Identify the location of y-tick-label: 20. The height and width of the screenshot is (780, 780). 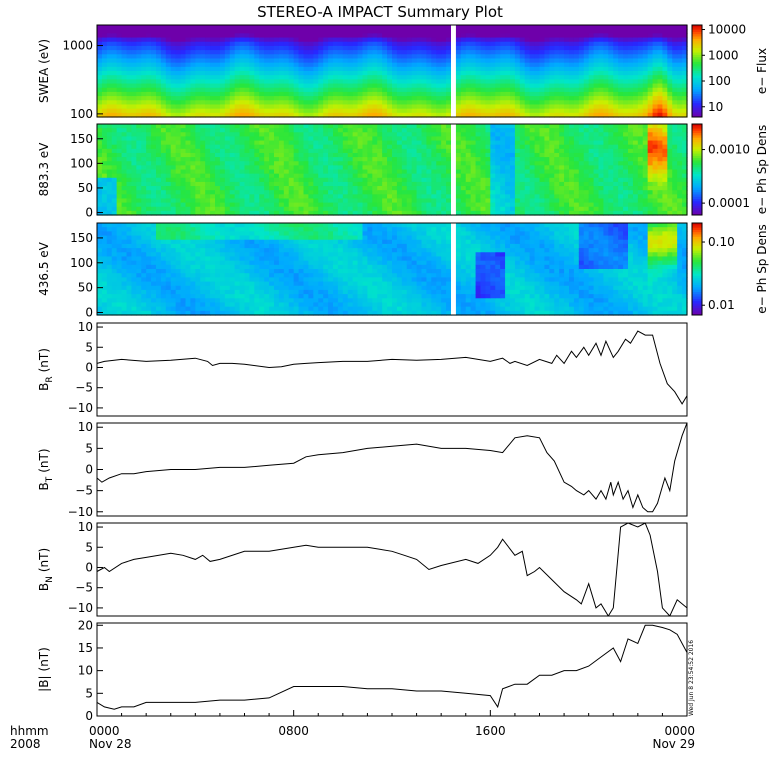
(85, 625).